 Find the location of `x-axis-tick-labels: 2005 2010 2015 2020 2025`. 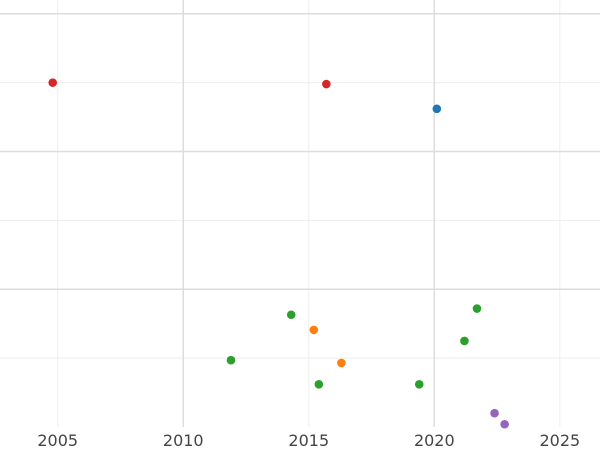

x-axis-tick-labels: 2005 2010 2015 2020 2025 is located at coordinates (308, 440).